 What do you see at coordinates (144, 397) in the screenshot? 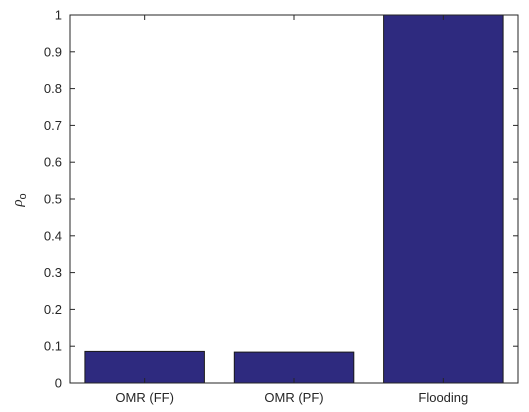
I see `x-tick-label: OMR (FF)` at bounding box center [144, 397].